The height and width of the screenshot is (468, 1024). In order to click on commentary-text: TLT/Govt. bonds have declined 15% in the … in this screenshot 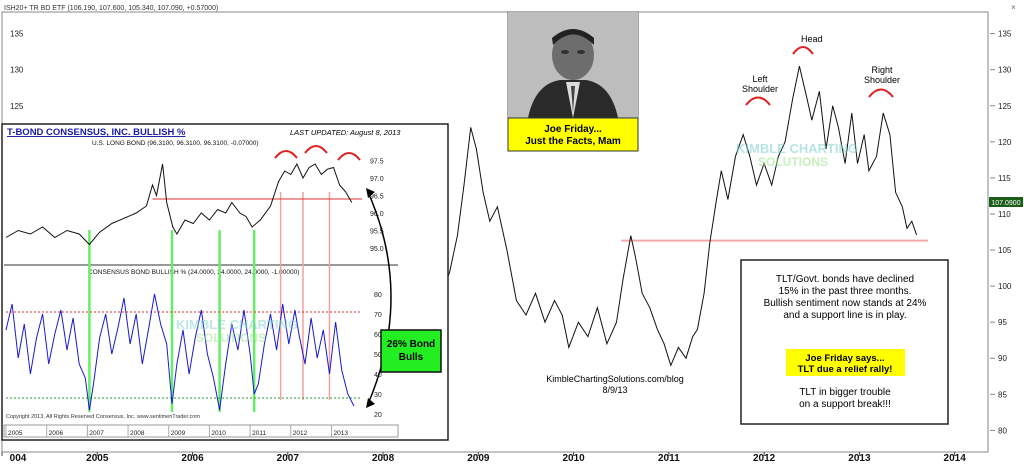, I will do `click(845, 297)`.